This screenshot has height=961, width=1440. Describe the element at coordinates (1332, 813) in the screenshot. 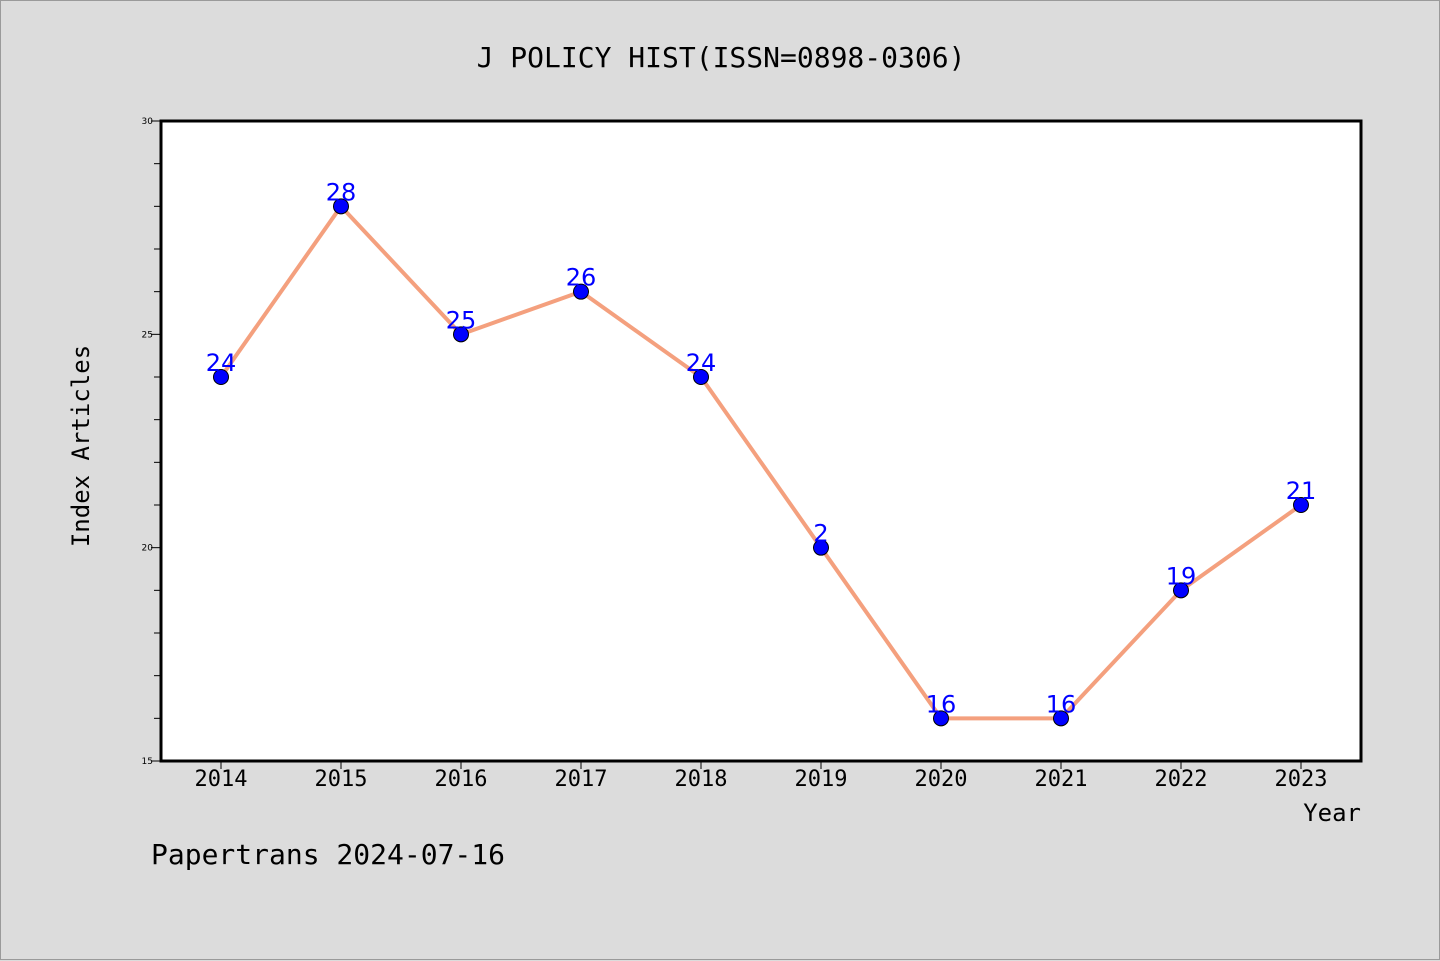

I see `x-axis-label: Year` at that location.